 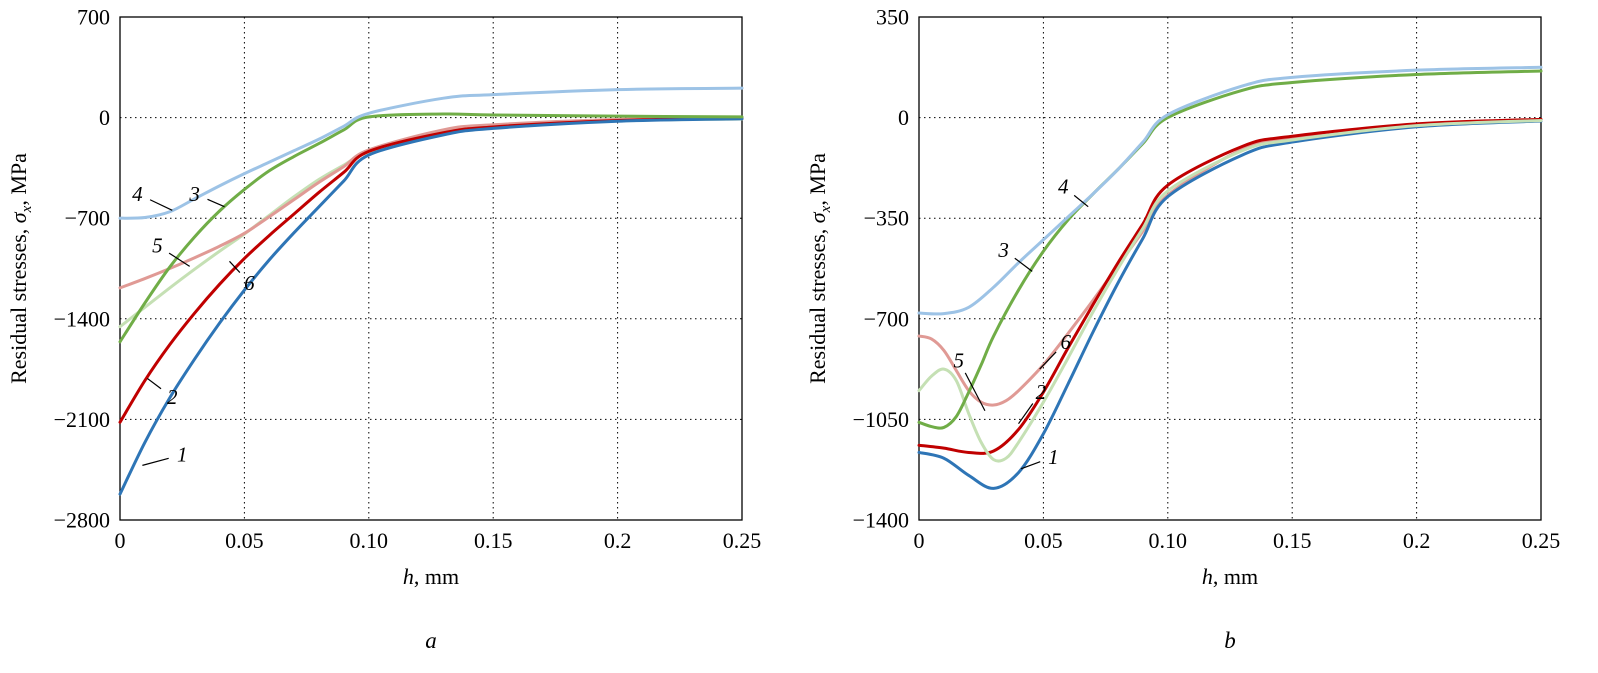 I want to click on svg-text: −2100, so click(x=82, y=419).